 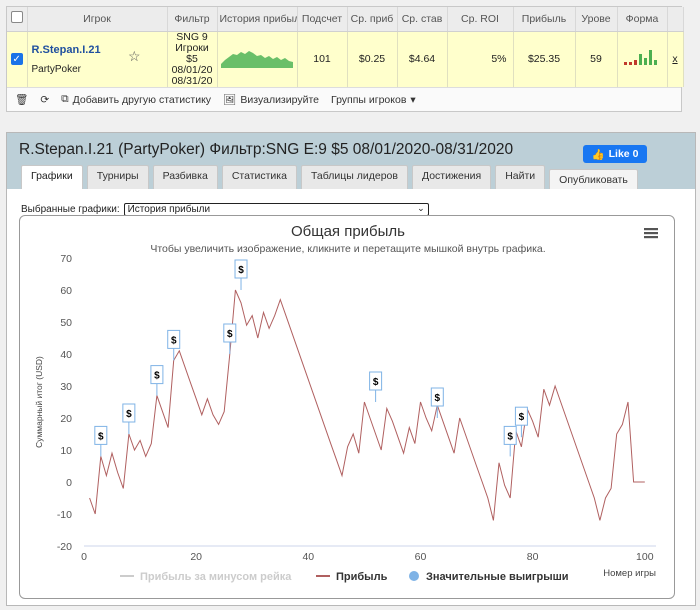 What do you see at coordinates (596, 59) in the screenshot?
I see `level-value: 59` at bounding box center [596, 59].